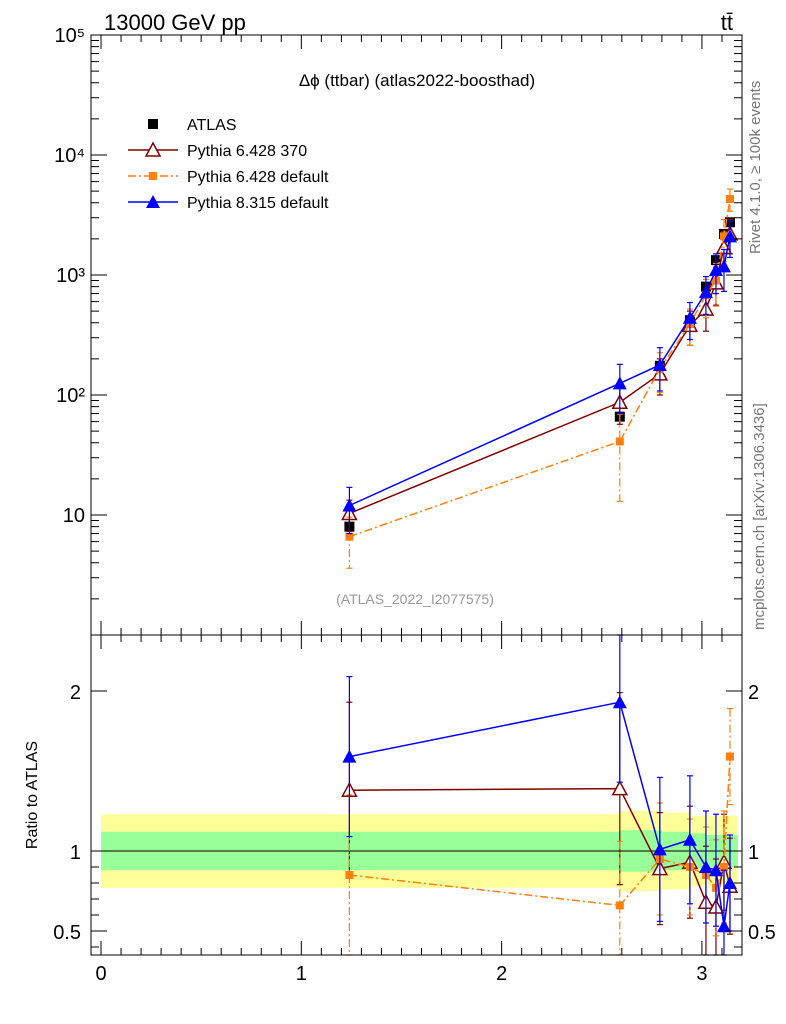 This screenshot has width=786, height=1024. What do you see at coordinates (540, 814) in the screenshot?
I see `ratio-series-line` at bounding box center [540, 814].